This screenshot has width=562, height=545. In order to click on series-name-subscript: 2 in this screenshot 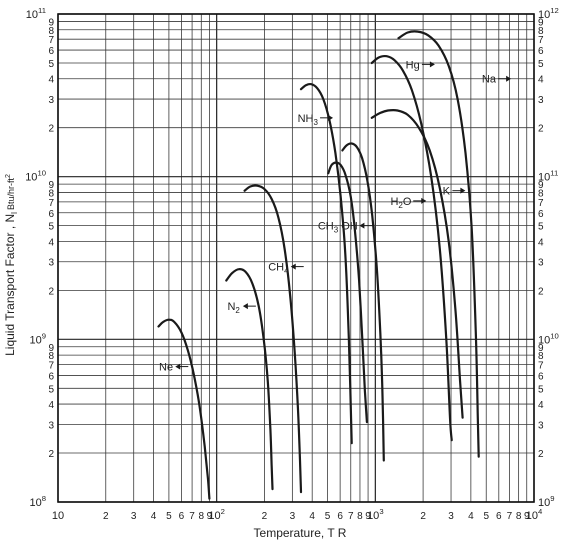, I will do `click(400, 205)`.